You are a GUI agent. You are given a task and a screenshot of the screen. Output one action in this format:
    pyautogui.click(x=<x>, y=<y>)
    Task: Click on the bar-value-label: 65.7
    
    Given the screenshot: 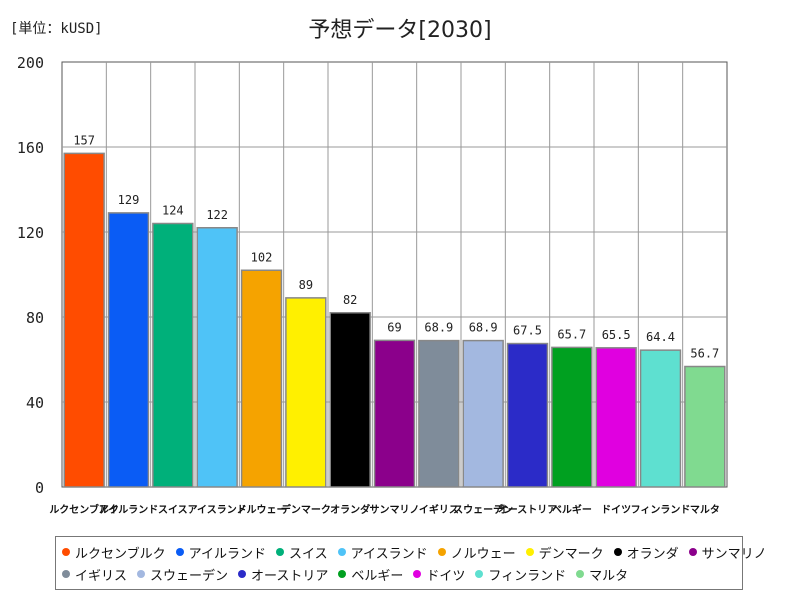 What is the action you would take?
    pyautogui.click(x=571, y=334)
    